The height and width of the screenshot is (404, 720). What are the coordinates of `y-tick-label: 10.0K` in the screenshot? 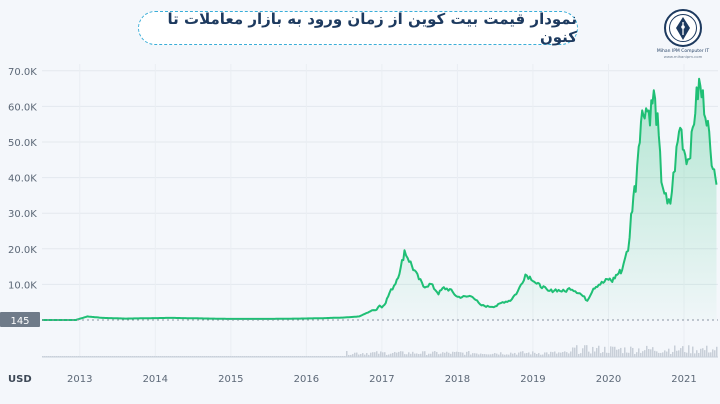 It's located at (22, 285).